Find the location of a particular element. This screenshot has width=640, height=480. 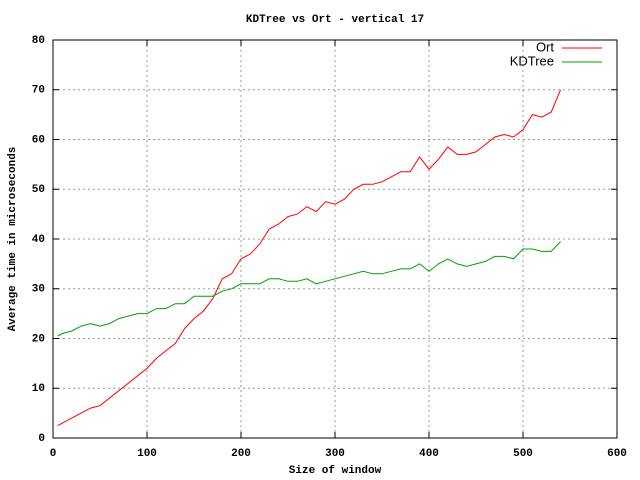

y-tick-label: 50 is located at coordinates (38, 190).